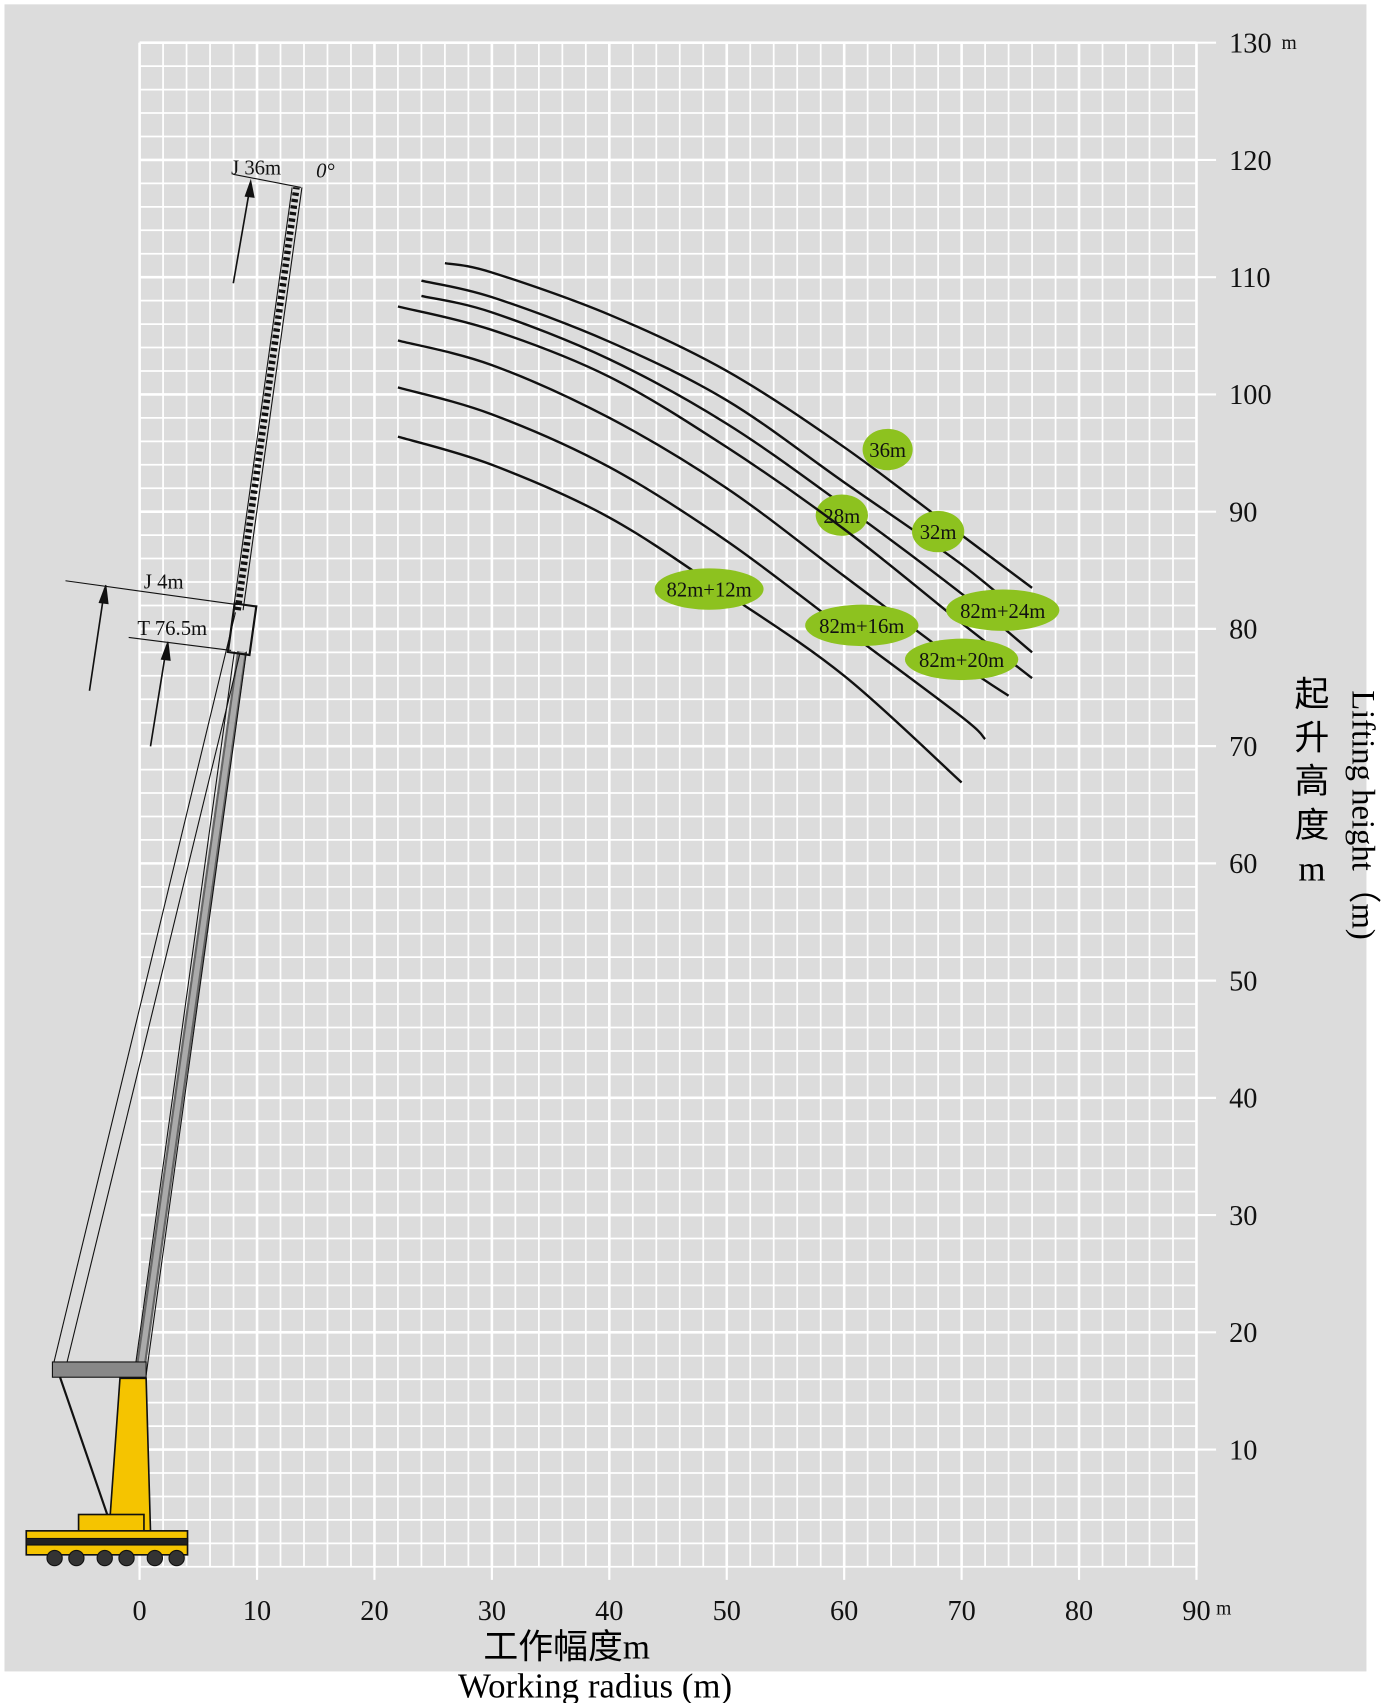 The height and width of the screenshot is (1703, 1384). What do you see at coordinates (1288, 43) in the screenshot?
I see `y-unit: m` at bounding box center [1288, 43].